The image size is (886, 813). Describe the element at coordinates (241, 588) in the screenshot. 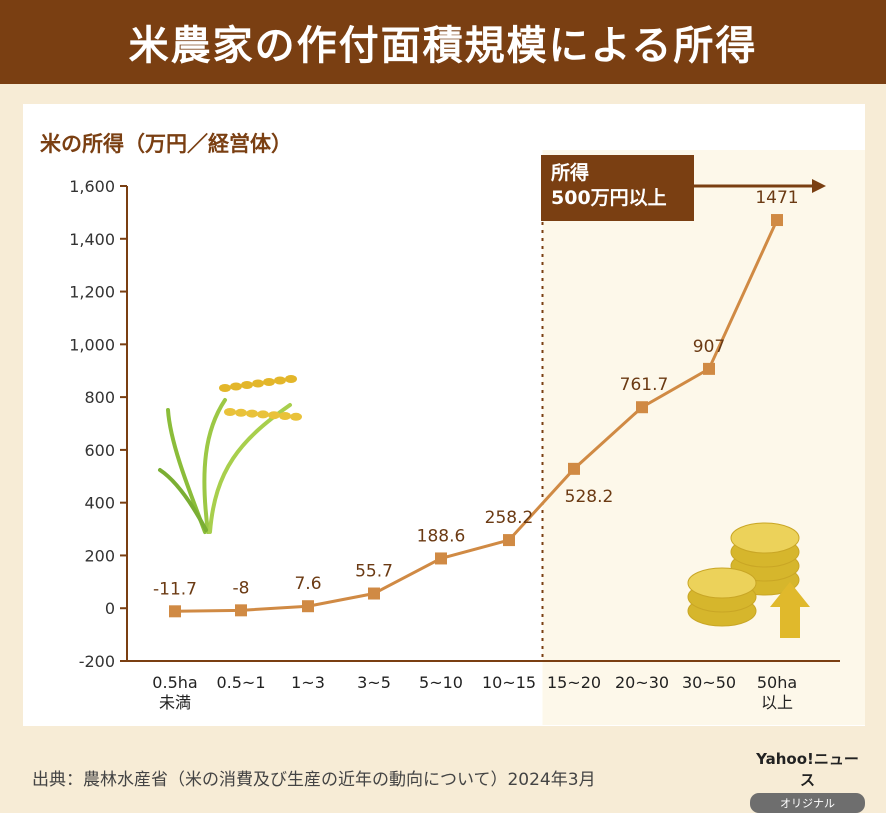

I see `data-label: -8` at that location.